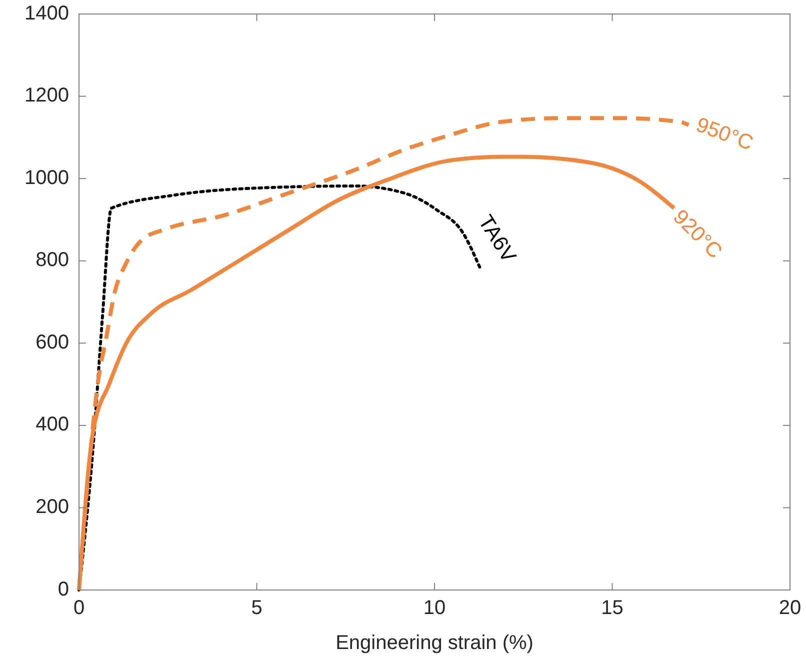  Describe the element at coordinates (52, 507) in the screenshot. I see `y-tick-label: 200` at that location.